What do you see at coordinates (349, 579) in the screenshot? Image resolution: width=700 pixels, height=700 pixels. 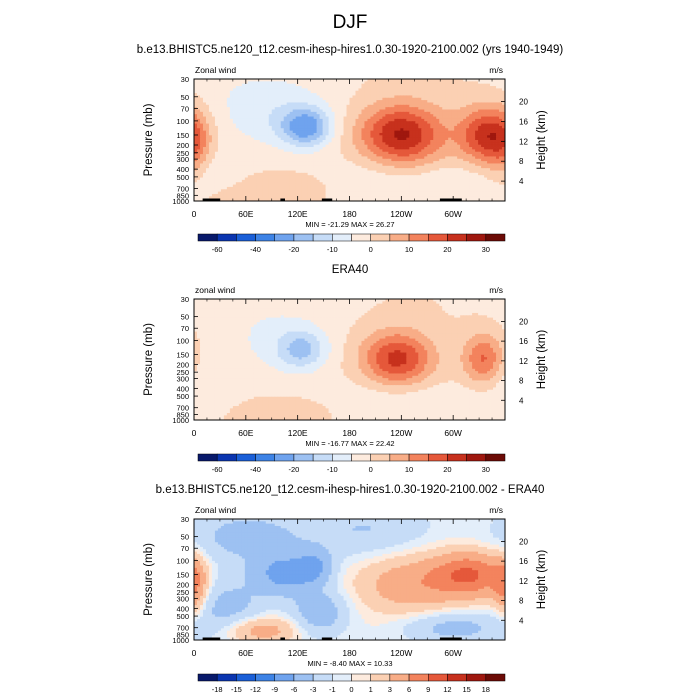 I see `contour-field` at bounding box center [349, 579].